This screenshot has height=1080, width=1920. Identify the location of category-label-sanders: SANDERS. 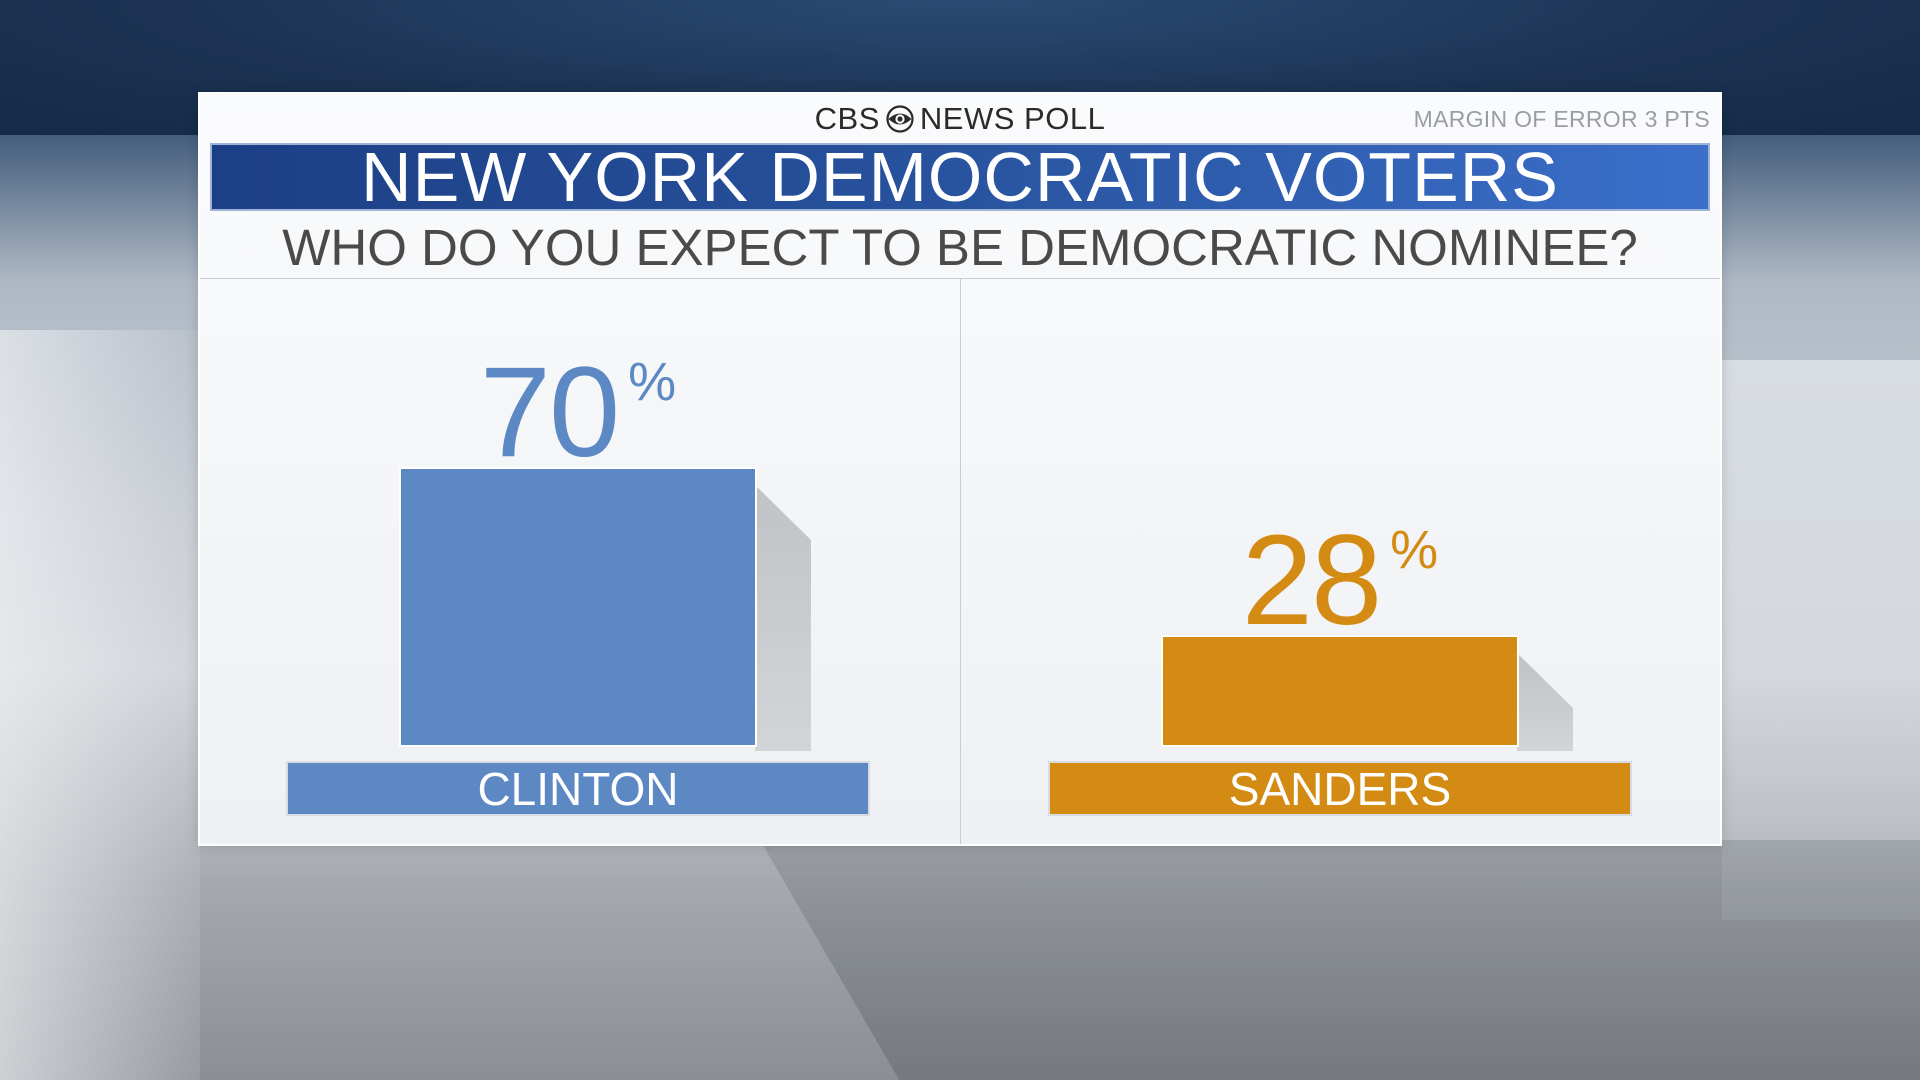
(1340, 788).